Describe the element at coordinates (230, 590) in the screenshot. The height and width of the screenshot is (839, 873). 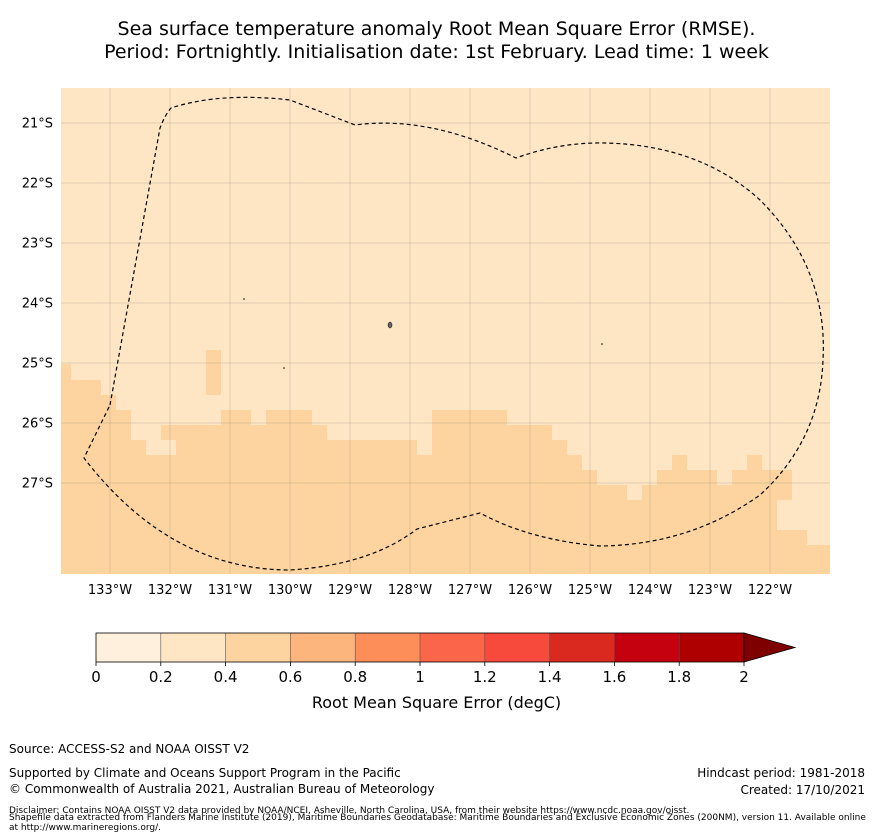
I see `lon-tick-label: 131°W` at that location.